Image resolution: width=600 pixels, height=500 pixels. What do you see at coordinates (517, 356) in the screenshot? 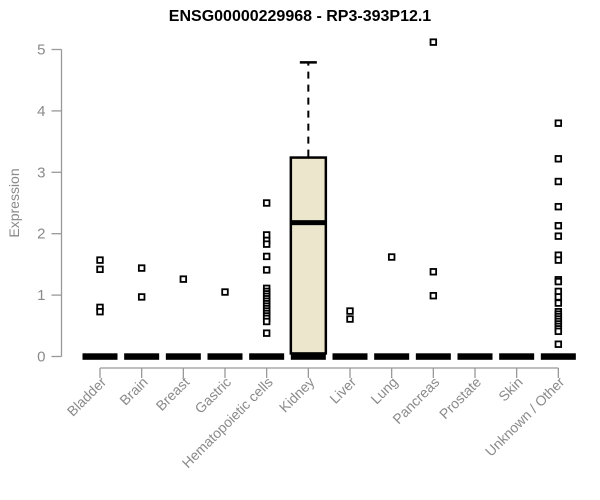
I see `zero-bar-skin` at bounding box center [517, 356].